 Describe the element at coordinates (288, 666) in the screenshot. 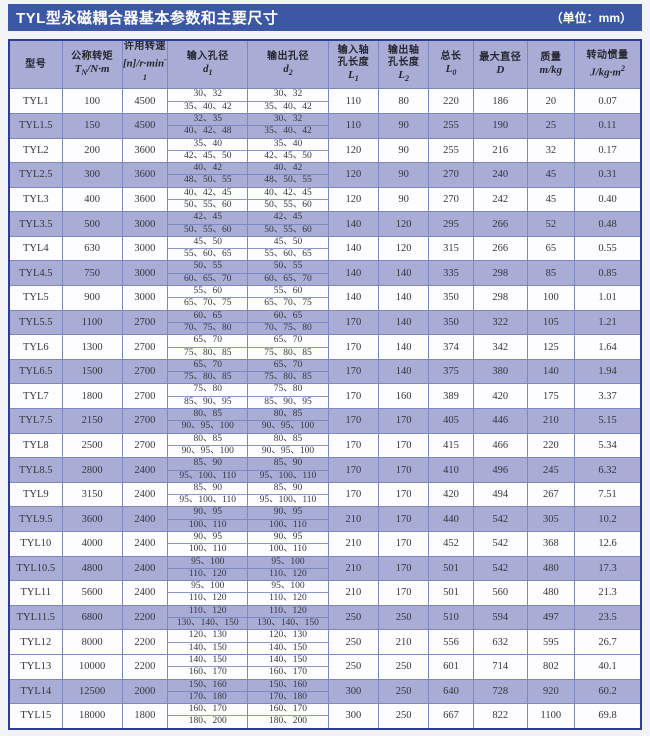

I see `output-bore-cell: 140、150 160、170` at that location.